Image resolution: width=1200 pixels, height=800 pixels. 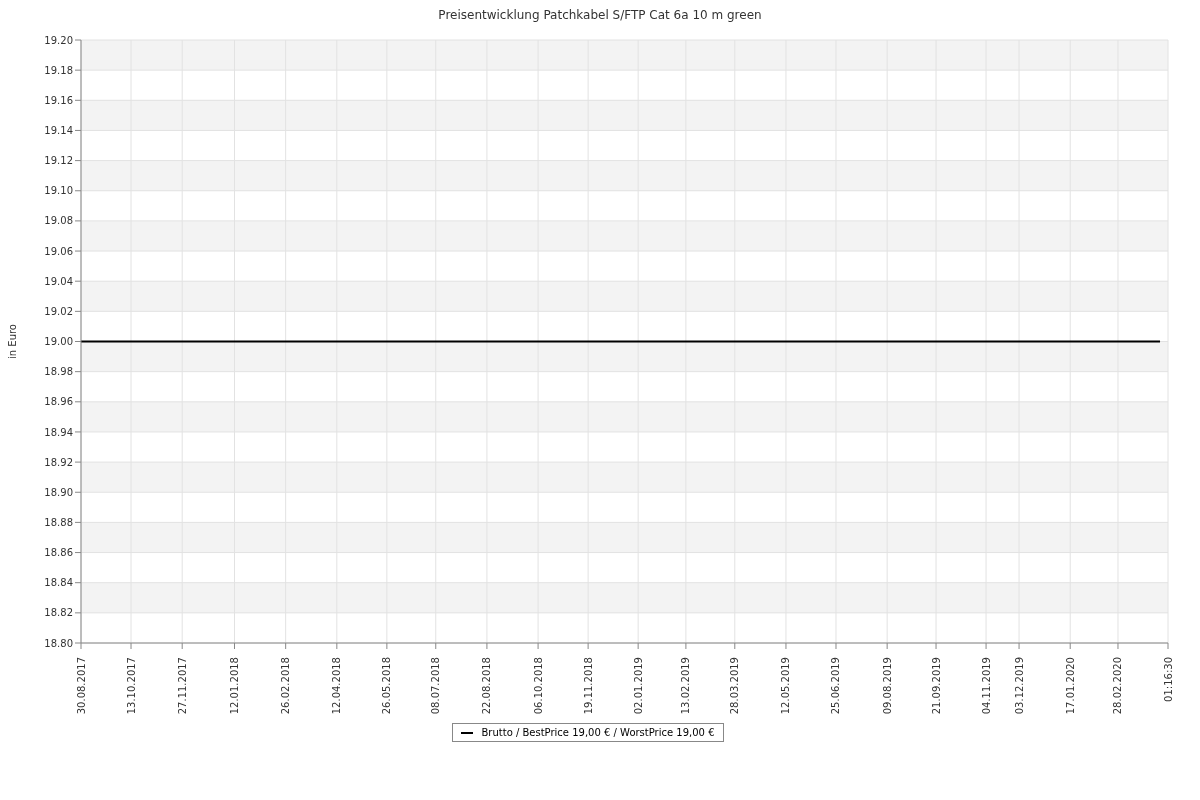 I want to click on y-tick-label: 19.04, so click(x=58, y=281).